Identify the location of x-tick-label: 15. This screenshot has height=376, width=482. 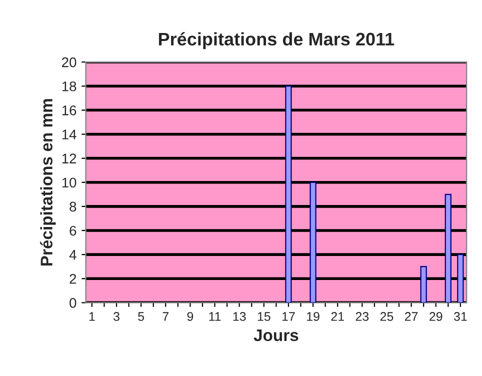
(264, 316).